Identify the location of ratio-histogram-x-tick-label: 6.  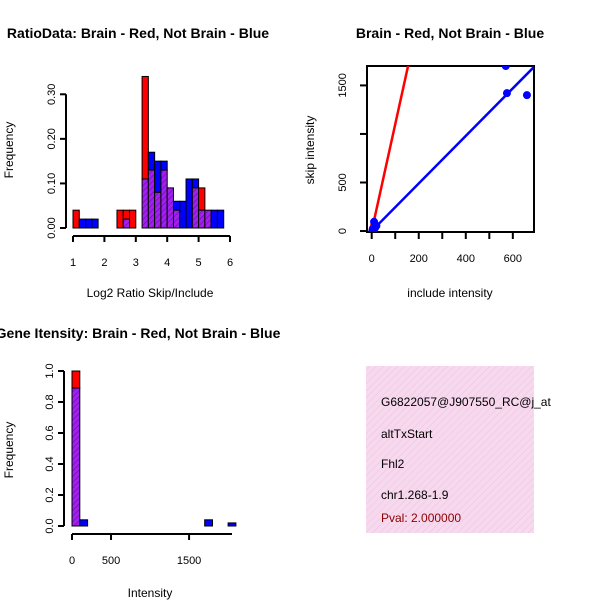
(230, 263).